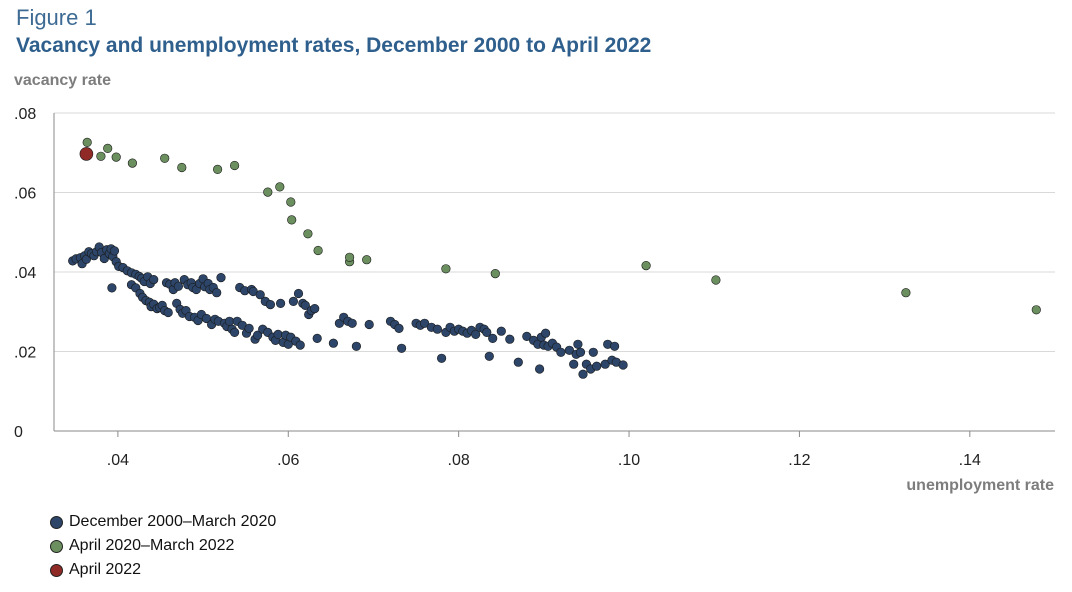 The width and height of the screenshot is (1072, 592). What do you see at coordinates (25, 114) in the screenshot?
I see `y-tick-label: .08` at bounding box center [25, 114].